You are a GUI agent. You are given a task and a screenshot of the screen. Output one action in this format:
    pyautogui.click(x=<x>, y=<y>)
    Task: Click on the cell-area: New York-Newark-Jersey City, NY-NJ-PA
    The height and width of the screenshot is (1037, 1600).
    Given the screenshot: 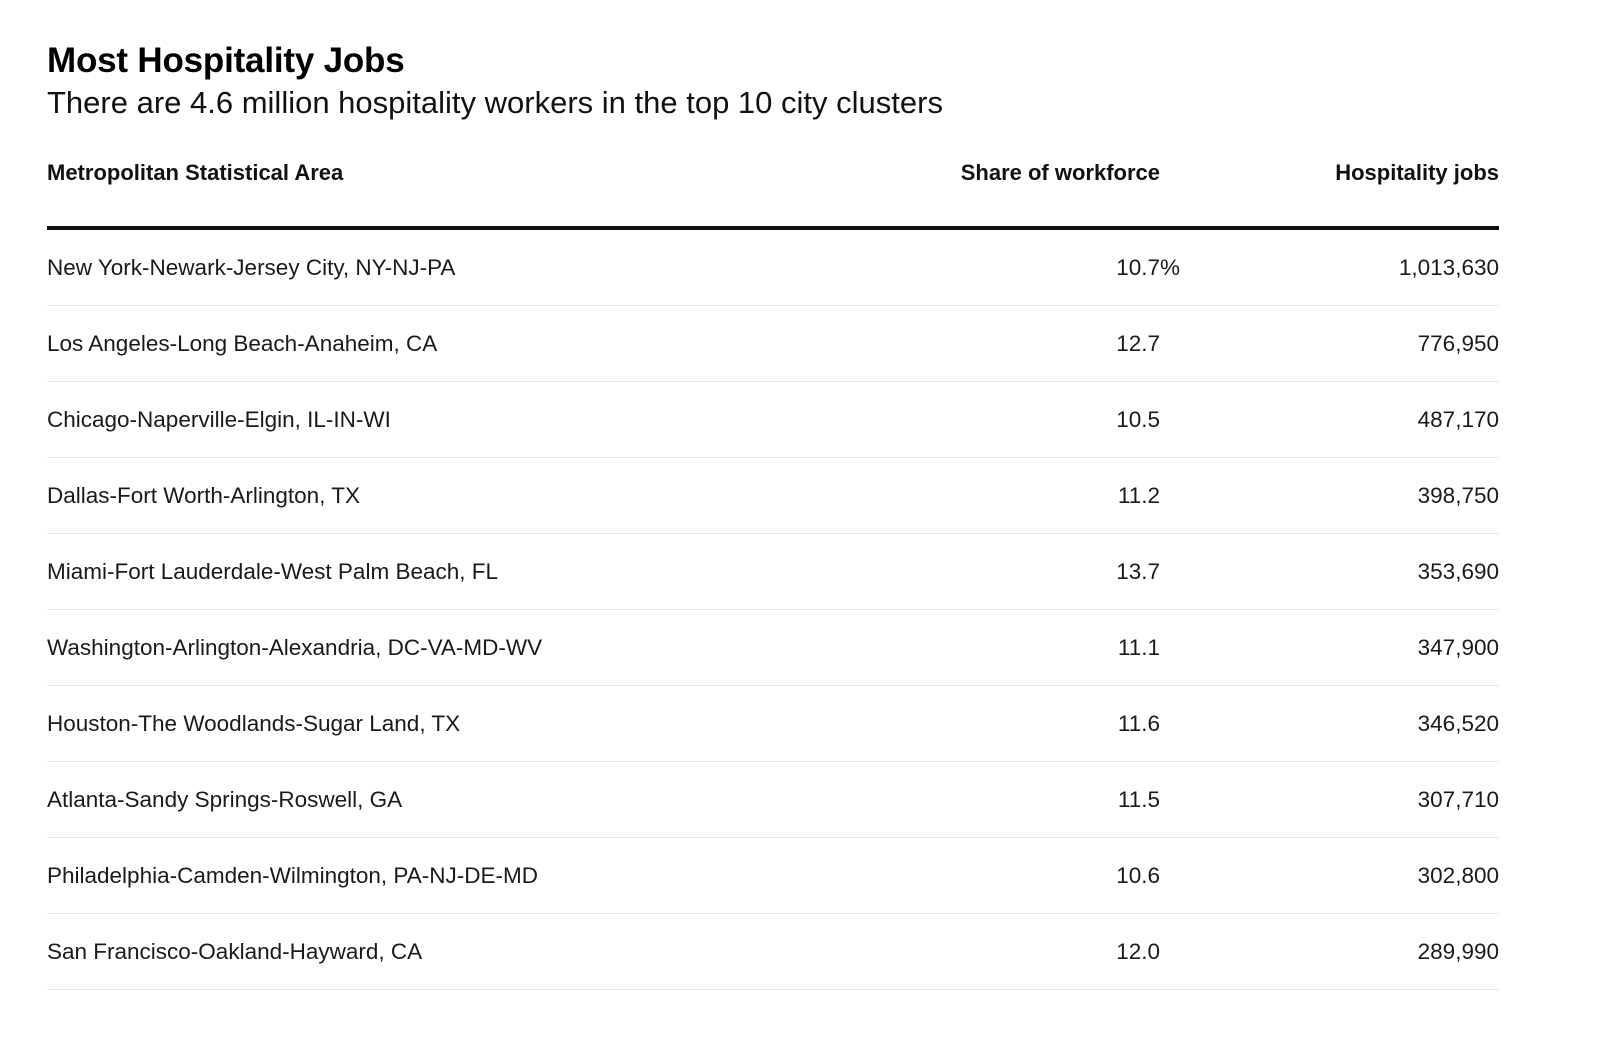 What is the action you would take?
    pyautogui.click(x=397, y=267)
    